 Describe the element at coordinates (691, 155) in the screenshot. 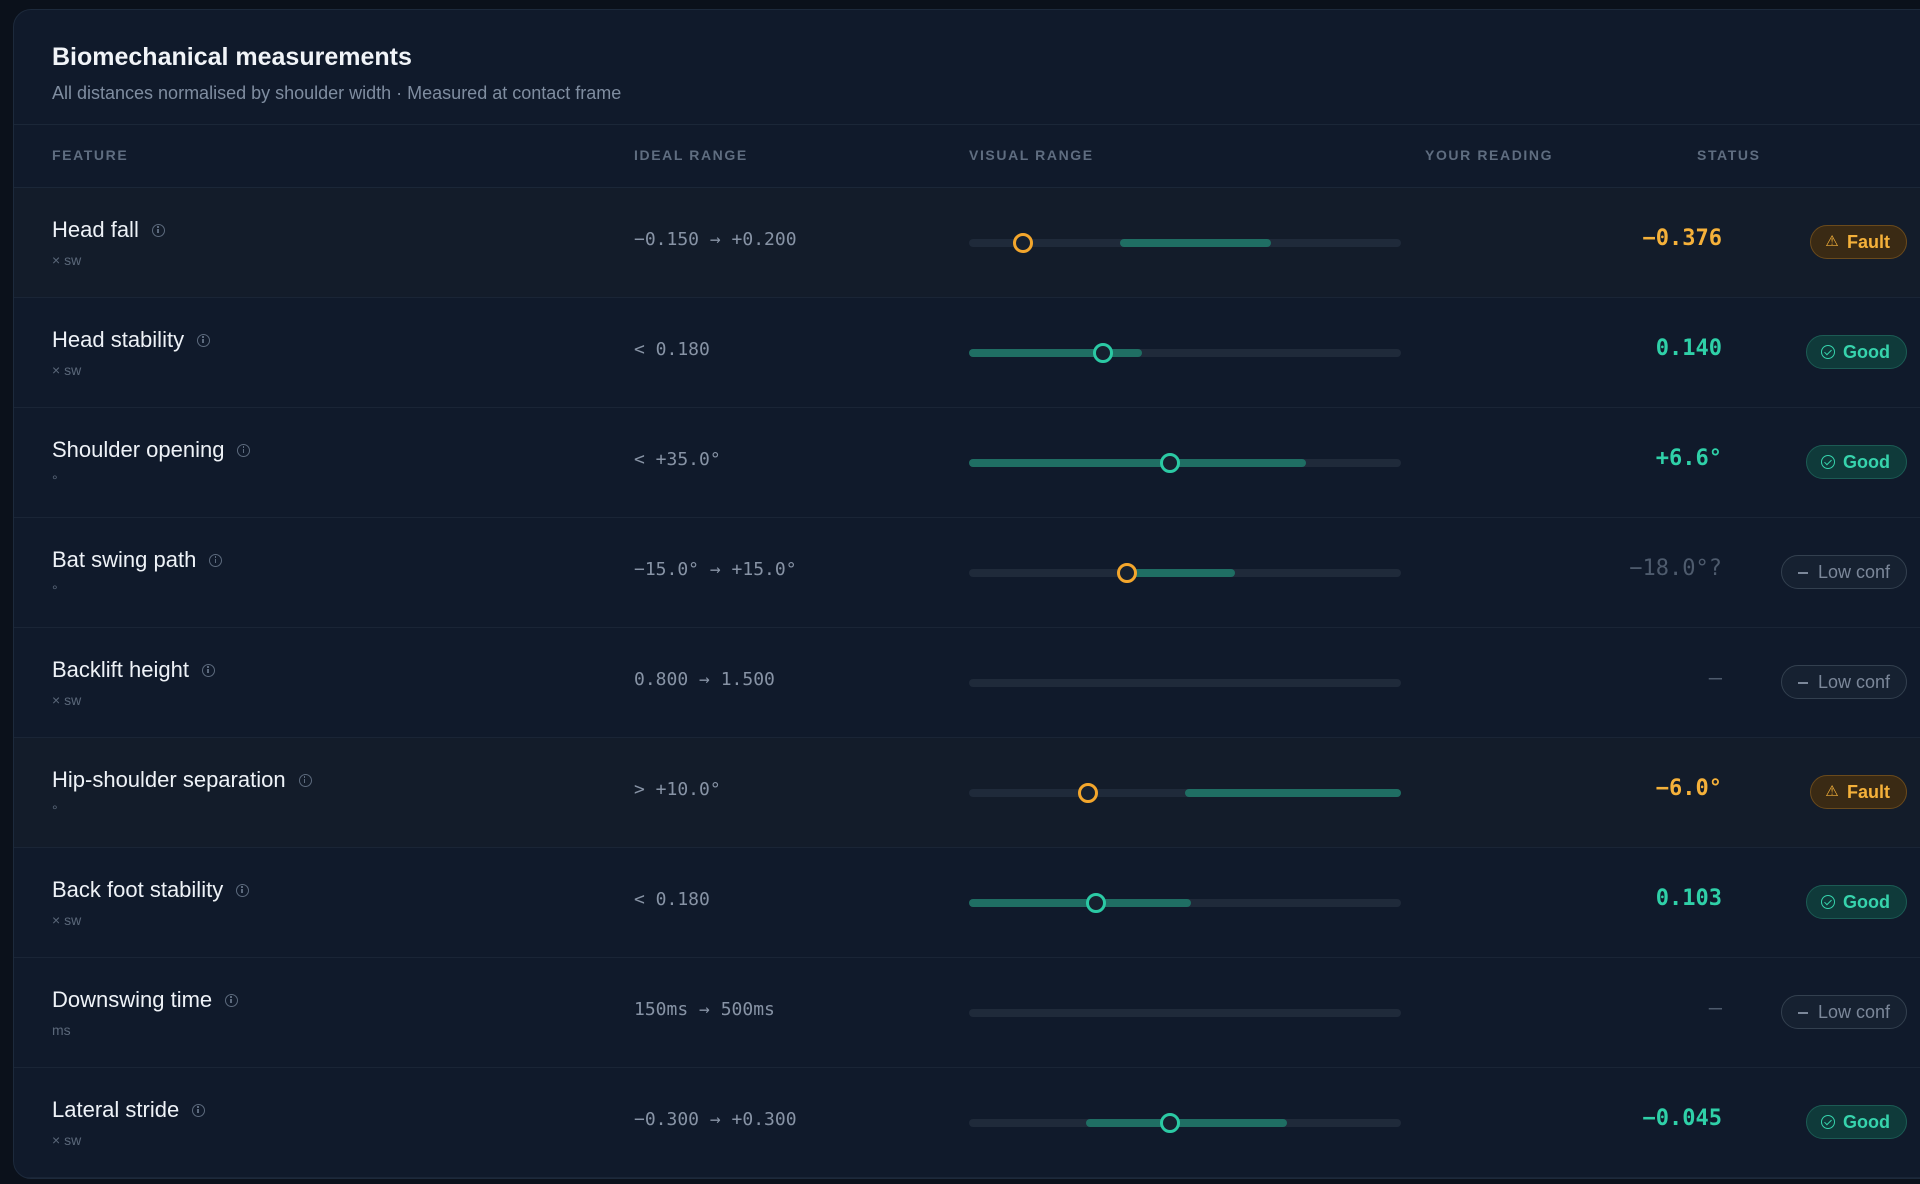

I see `column-ideal-range: IDEAL RANGE` at that location.